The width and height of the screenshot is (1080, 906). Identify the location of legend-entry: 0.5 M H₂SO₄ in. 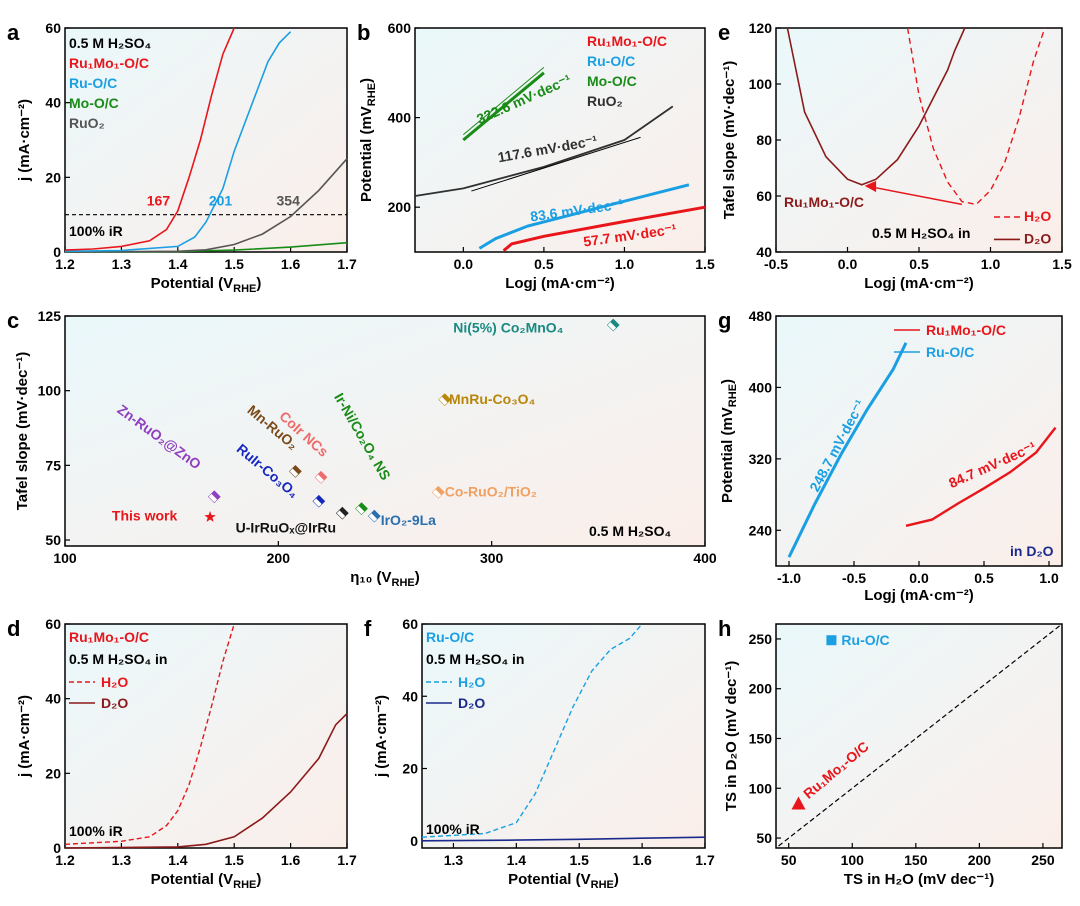
(475, 659).